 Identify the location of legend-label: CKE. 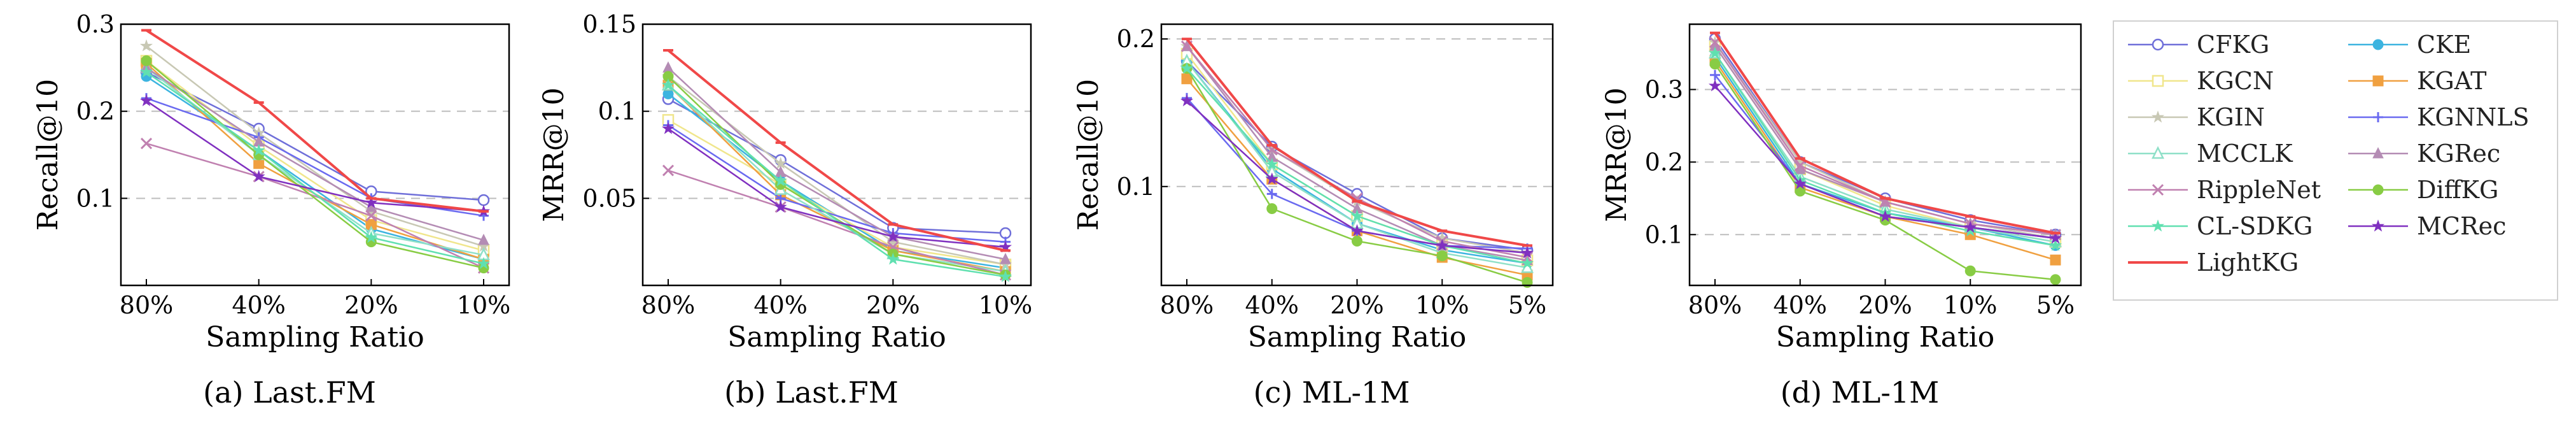
(2444, 45).